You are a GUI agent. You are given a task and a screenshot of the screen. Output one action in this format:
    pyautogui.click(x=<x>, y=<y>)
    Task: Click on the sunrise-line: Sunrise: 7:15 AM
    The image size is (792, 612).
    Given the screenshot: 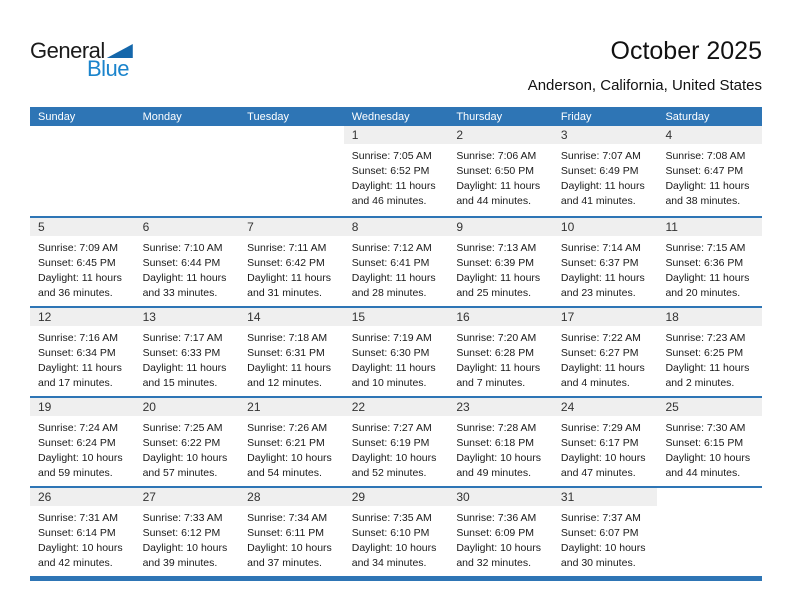 What is the action you would take?
    pyautogui.click(x=705, y=248)
    